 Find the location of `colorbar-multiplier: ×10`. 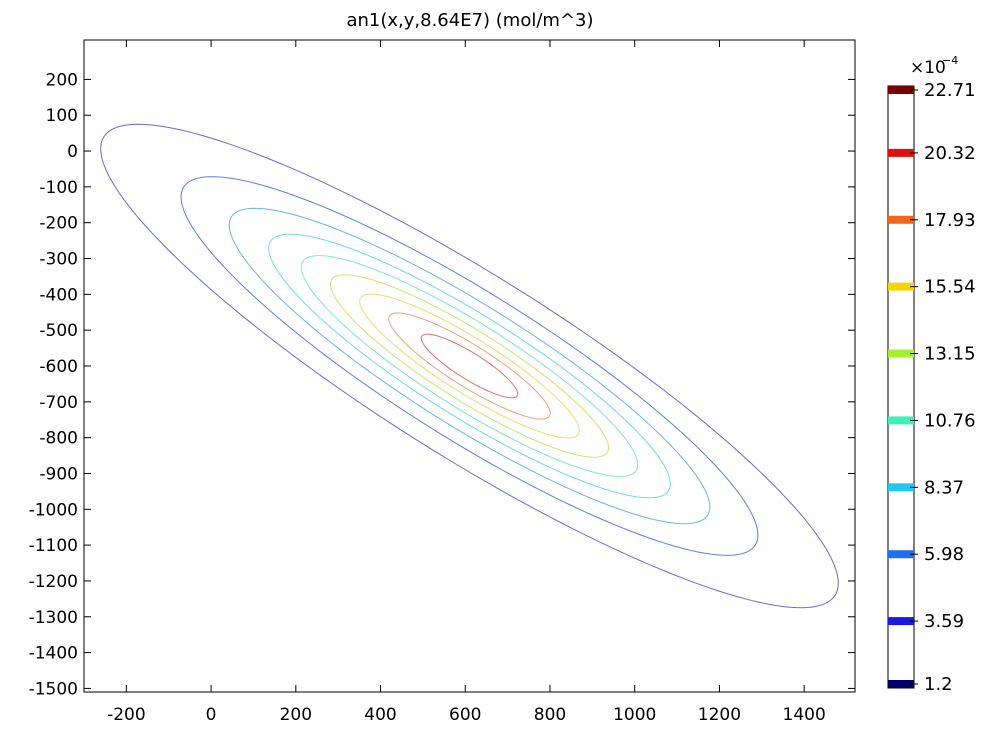

colorbar-multiplier: ×10 is located at coordinates (928, 68).